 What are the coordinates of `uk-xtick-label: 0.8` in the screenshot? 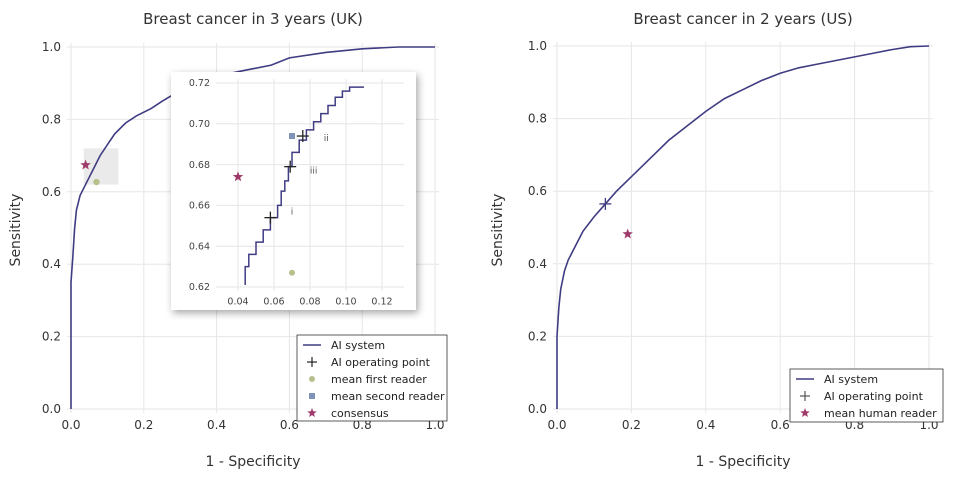 It's located at (362, 425).